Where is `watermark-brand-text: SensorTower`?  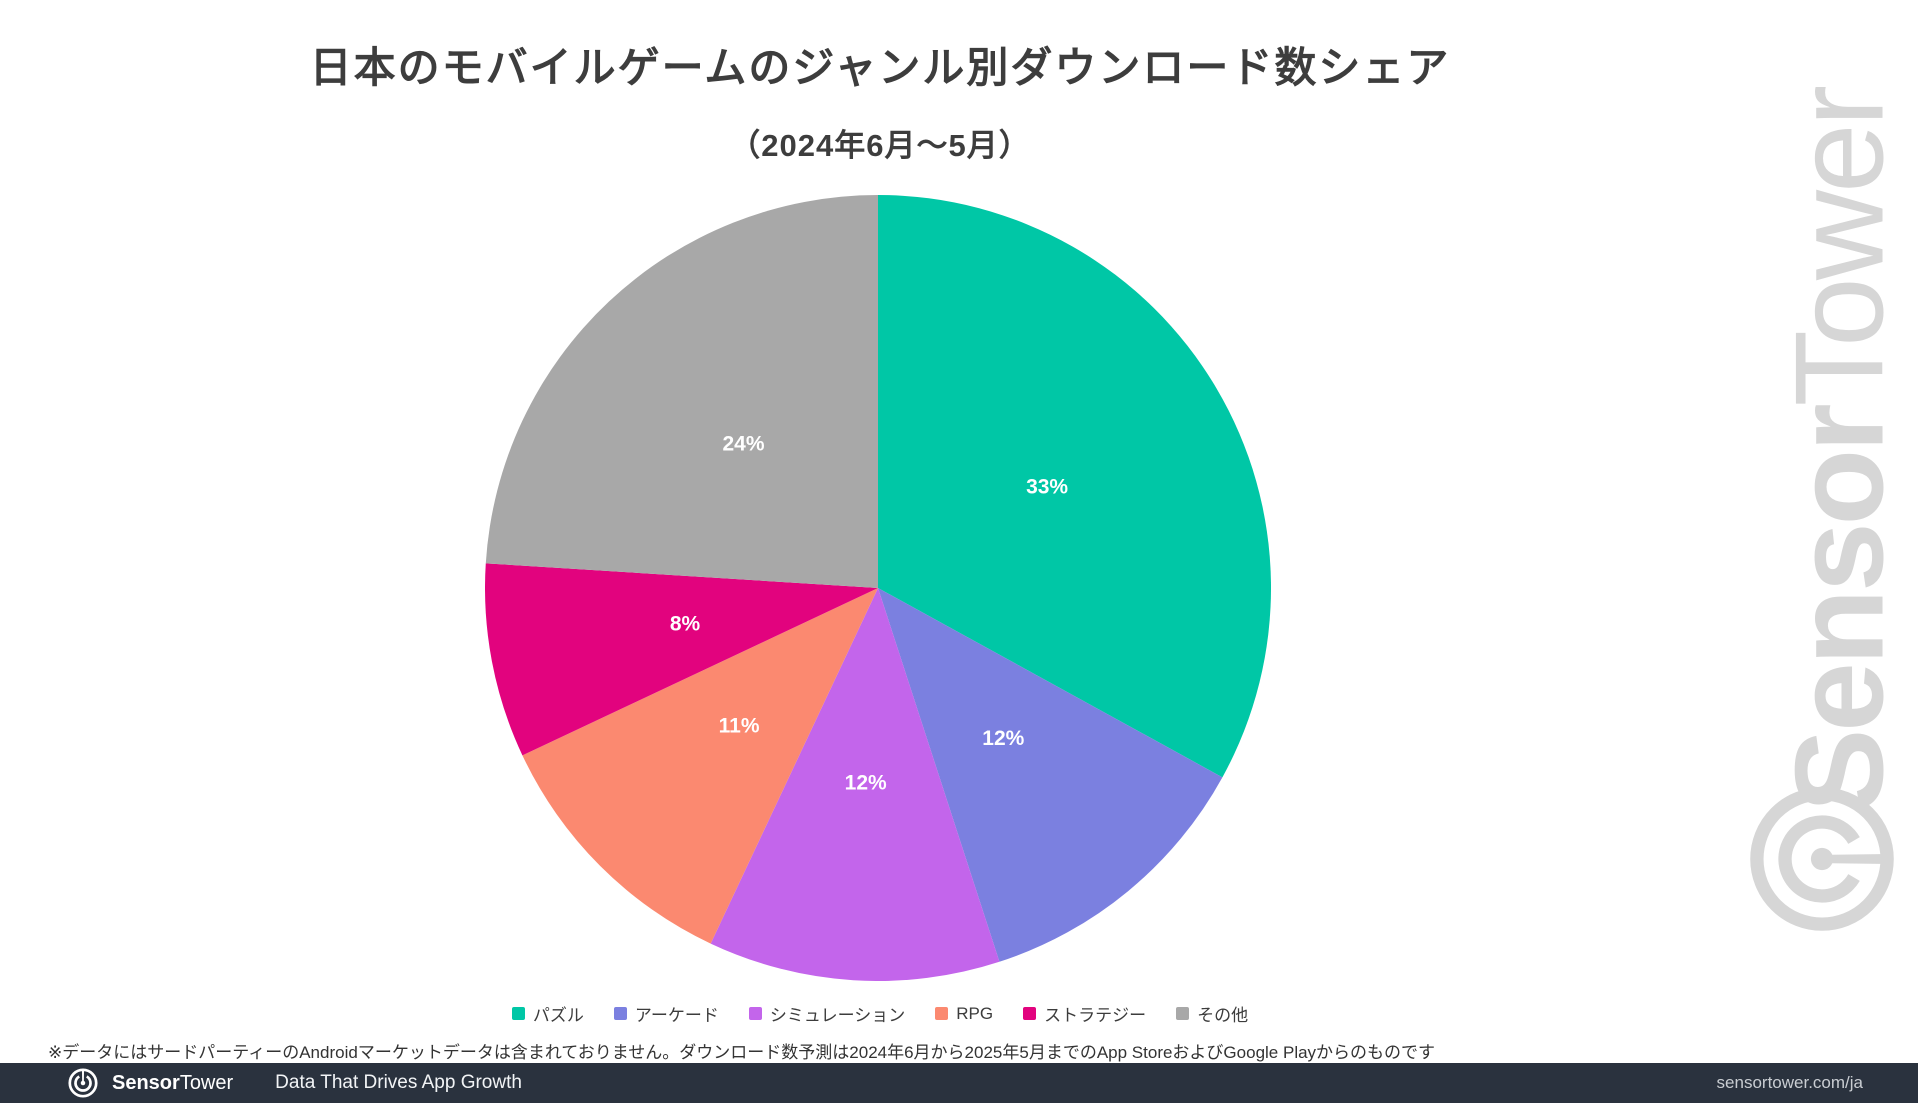 watermark-brand-text: SensorTower is located at coordinates (1840, 450).